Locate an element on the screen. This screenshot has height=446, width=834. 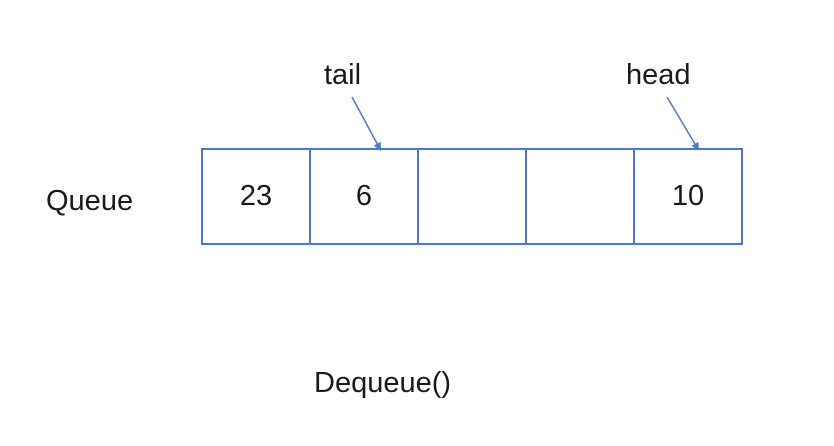
queue-cell-4: 10 is located at coordinates (688, 196).